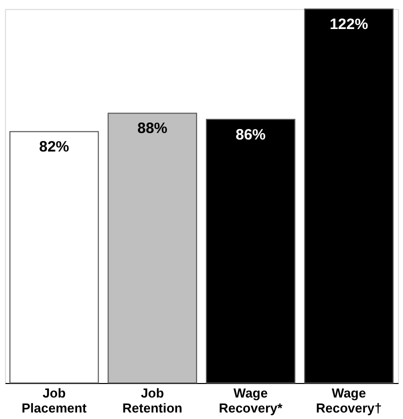 The width and height of the screenshot is (403, 419). I want to click on data-label: 88%, so click(152, 129).